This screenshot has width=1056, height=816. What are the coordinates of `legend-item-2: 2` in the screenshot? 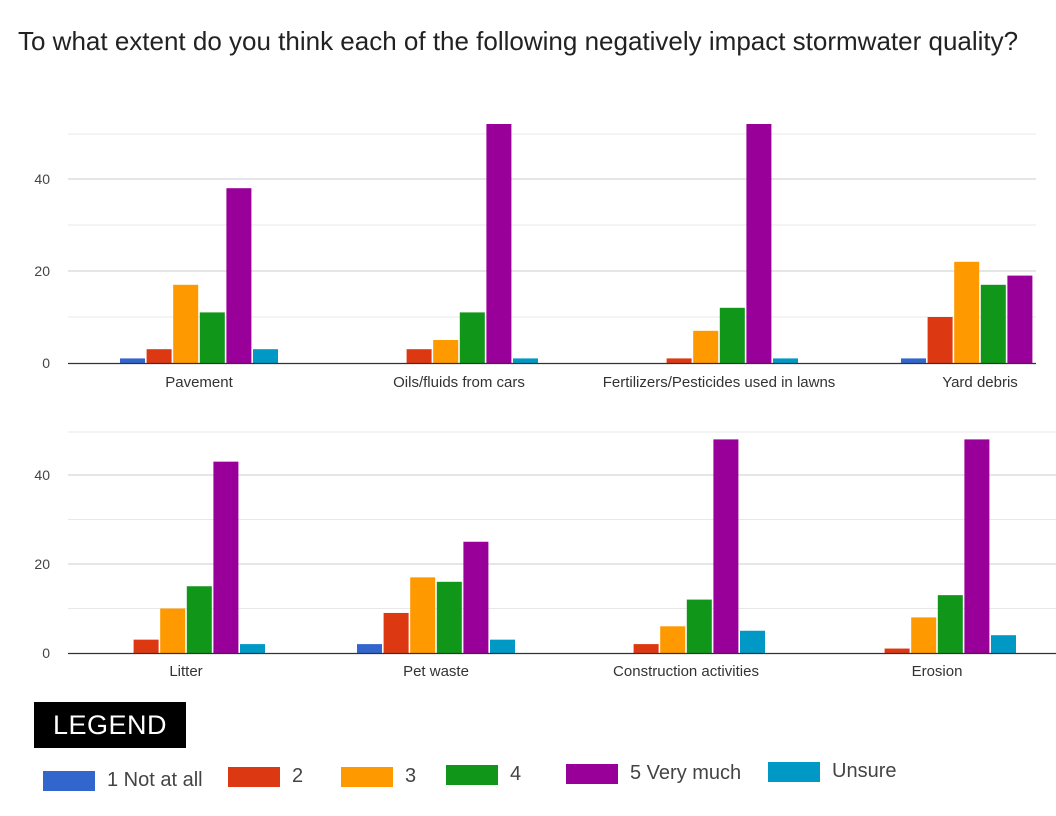 It's located at (265, 776).